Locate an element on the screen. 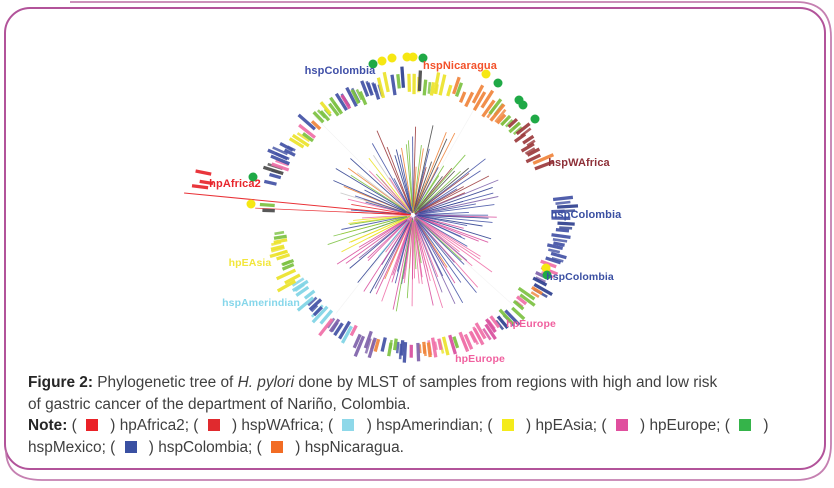  cluster-label-hspcolombia: hspColombia is located at coordinates (580, 277).